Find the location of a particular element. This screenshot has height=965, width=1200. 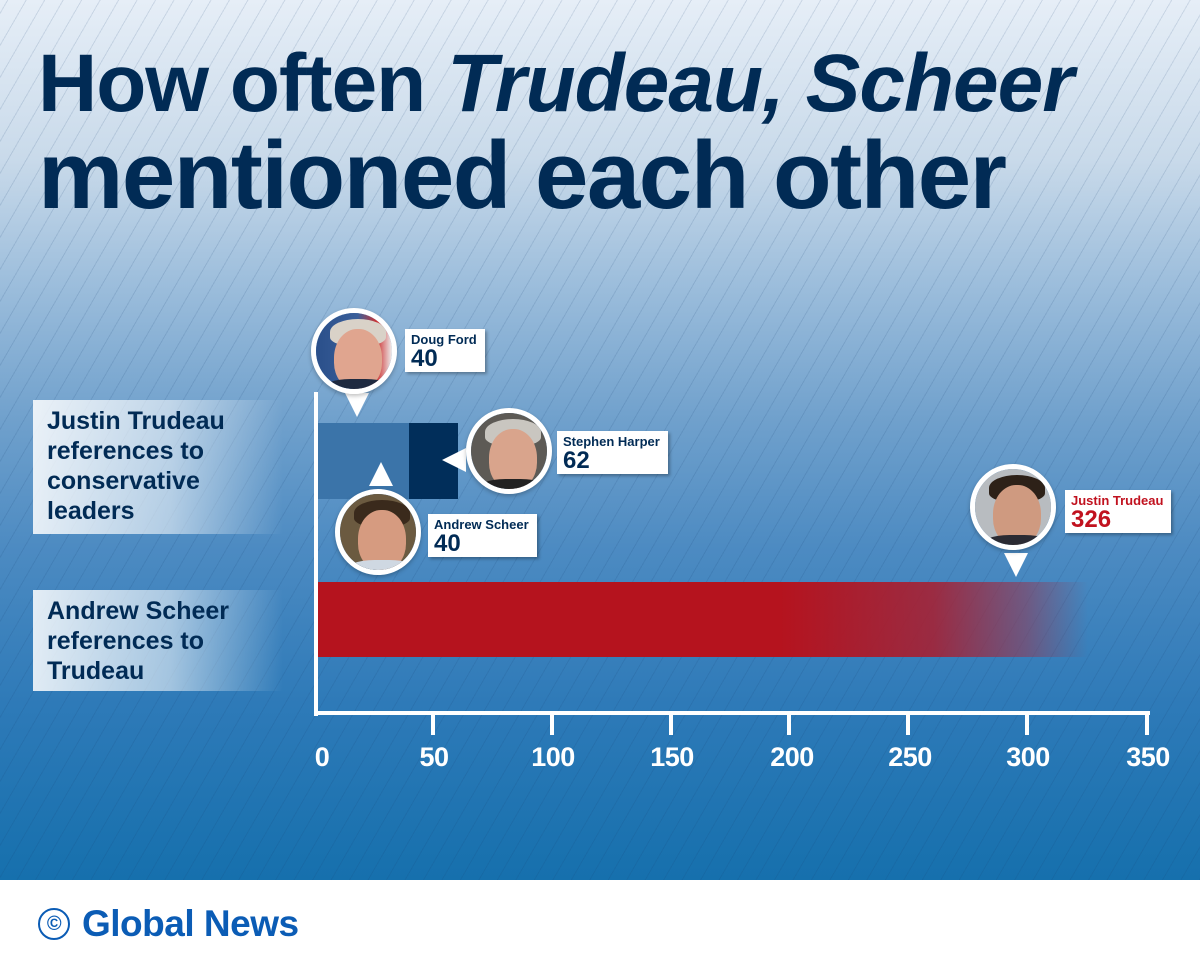

pointer-andrew-scheer is located at coordinates (381, 474).